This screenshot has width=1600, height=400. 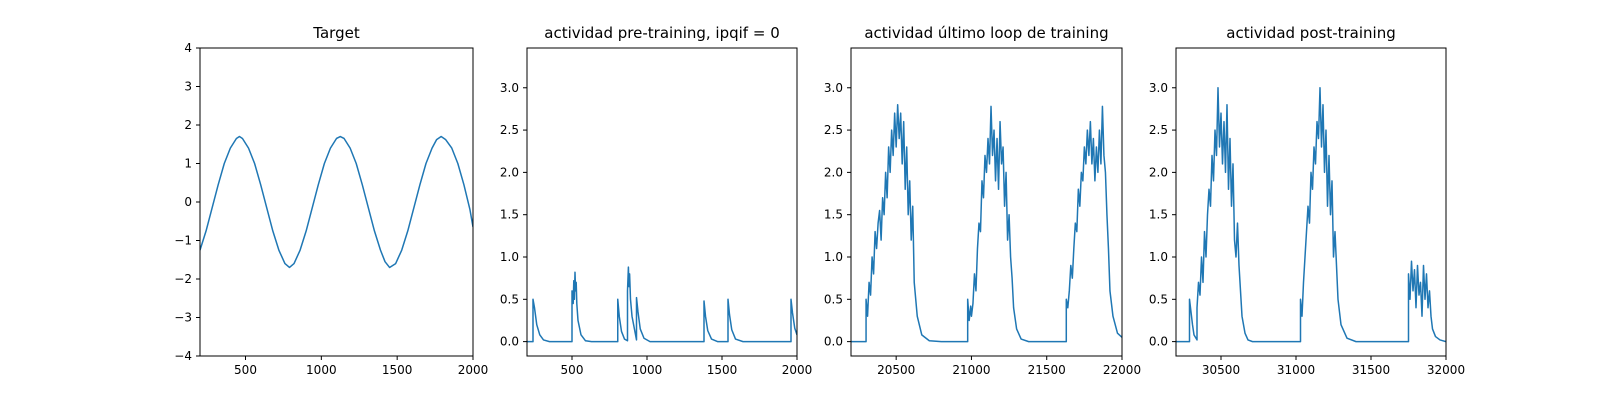 What do you see at coordinates (188, 48) in the screenshot?
I see `y-tick-label: 4` at bounding box center [188, 48].